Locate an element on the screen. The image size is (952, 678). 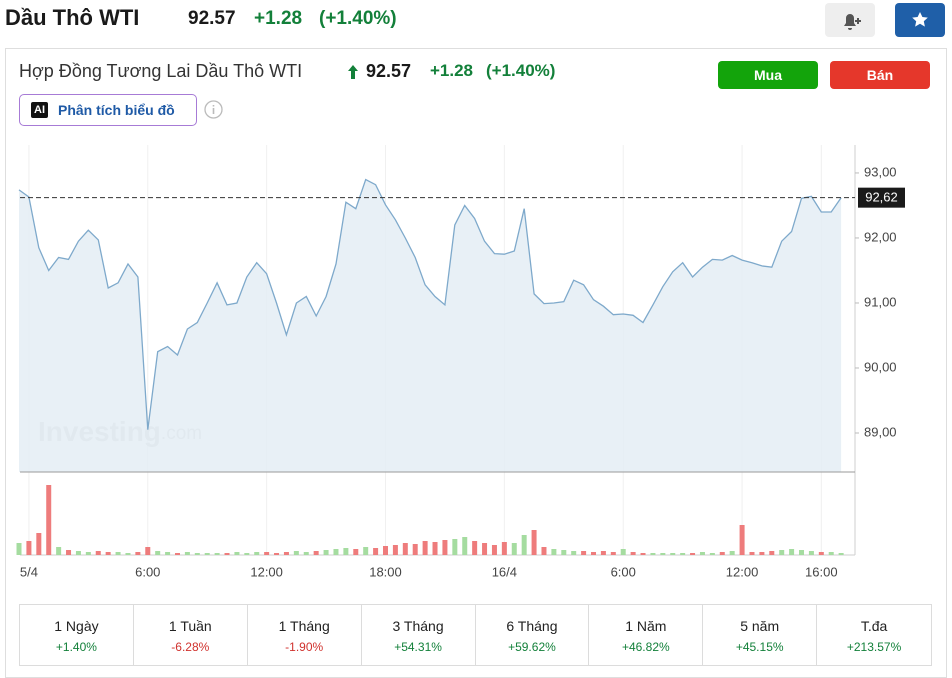
performance-change: +45.15% is located at coordinates (759, 647).